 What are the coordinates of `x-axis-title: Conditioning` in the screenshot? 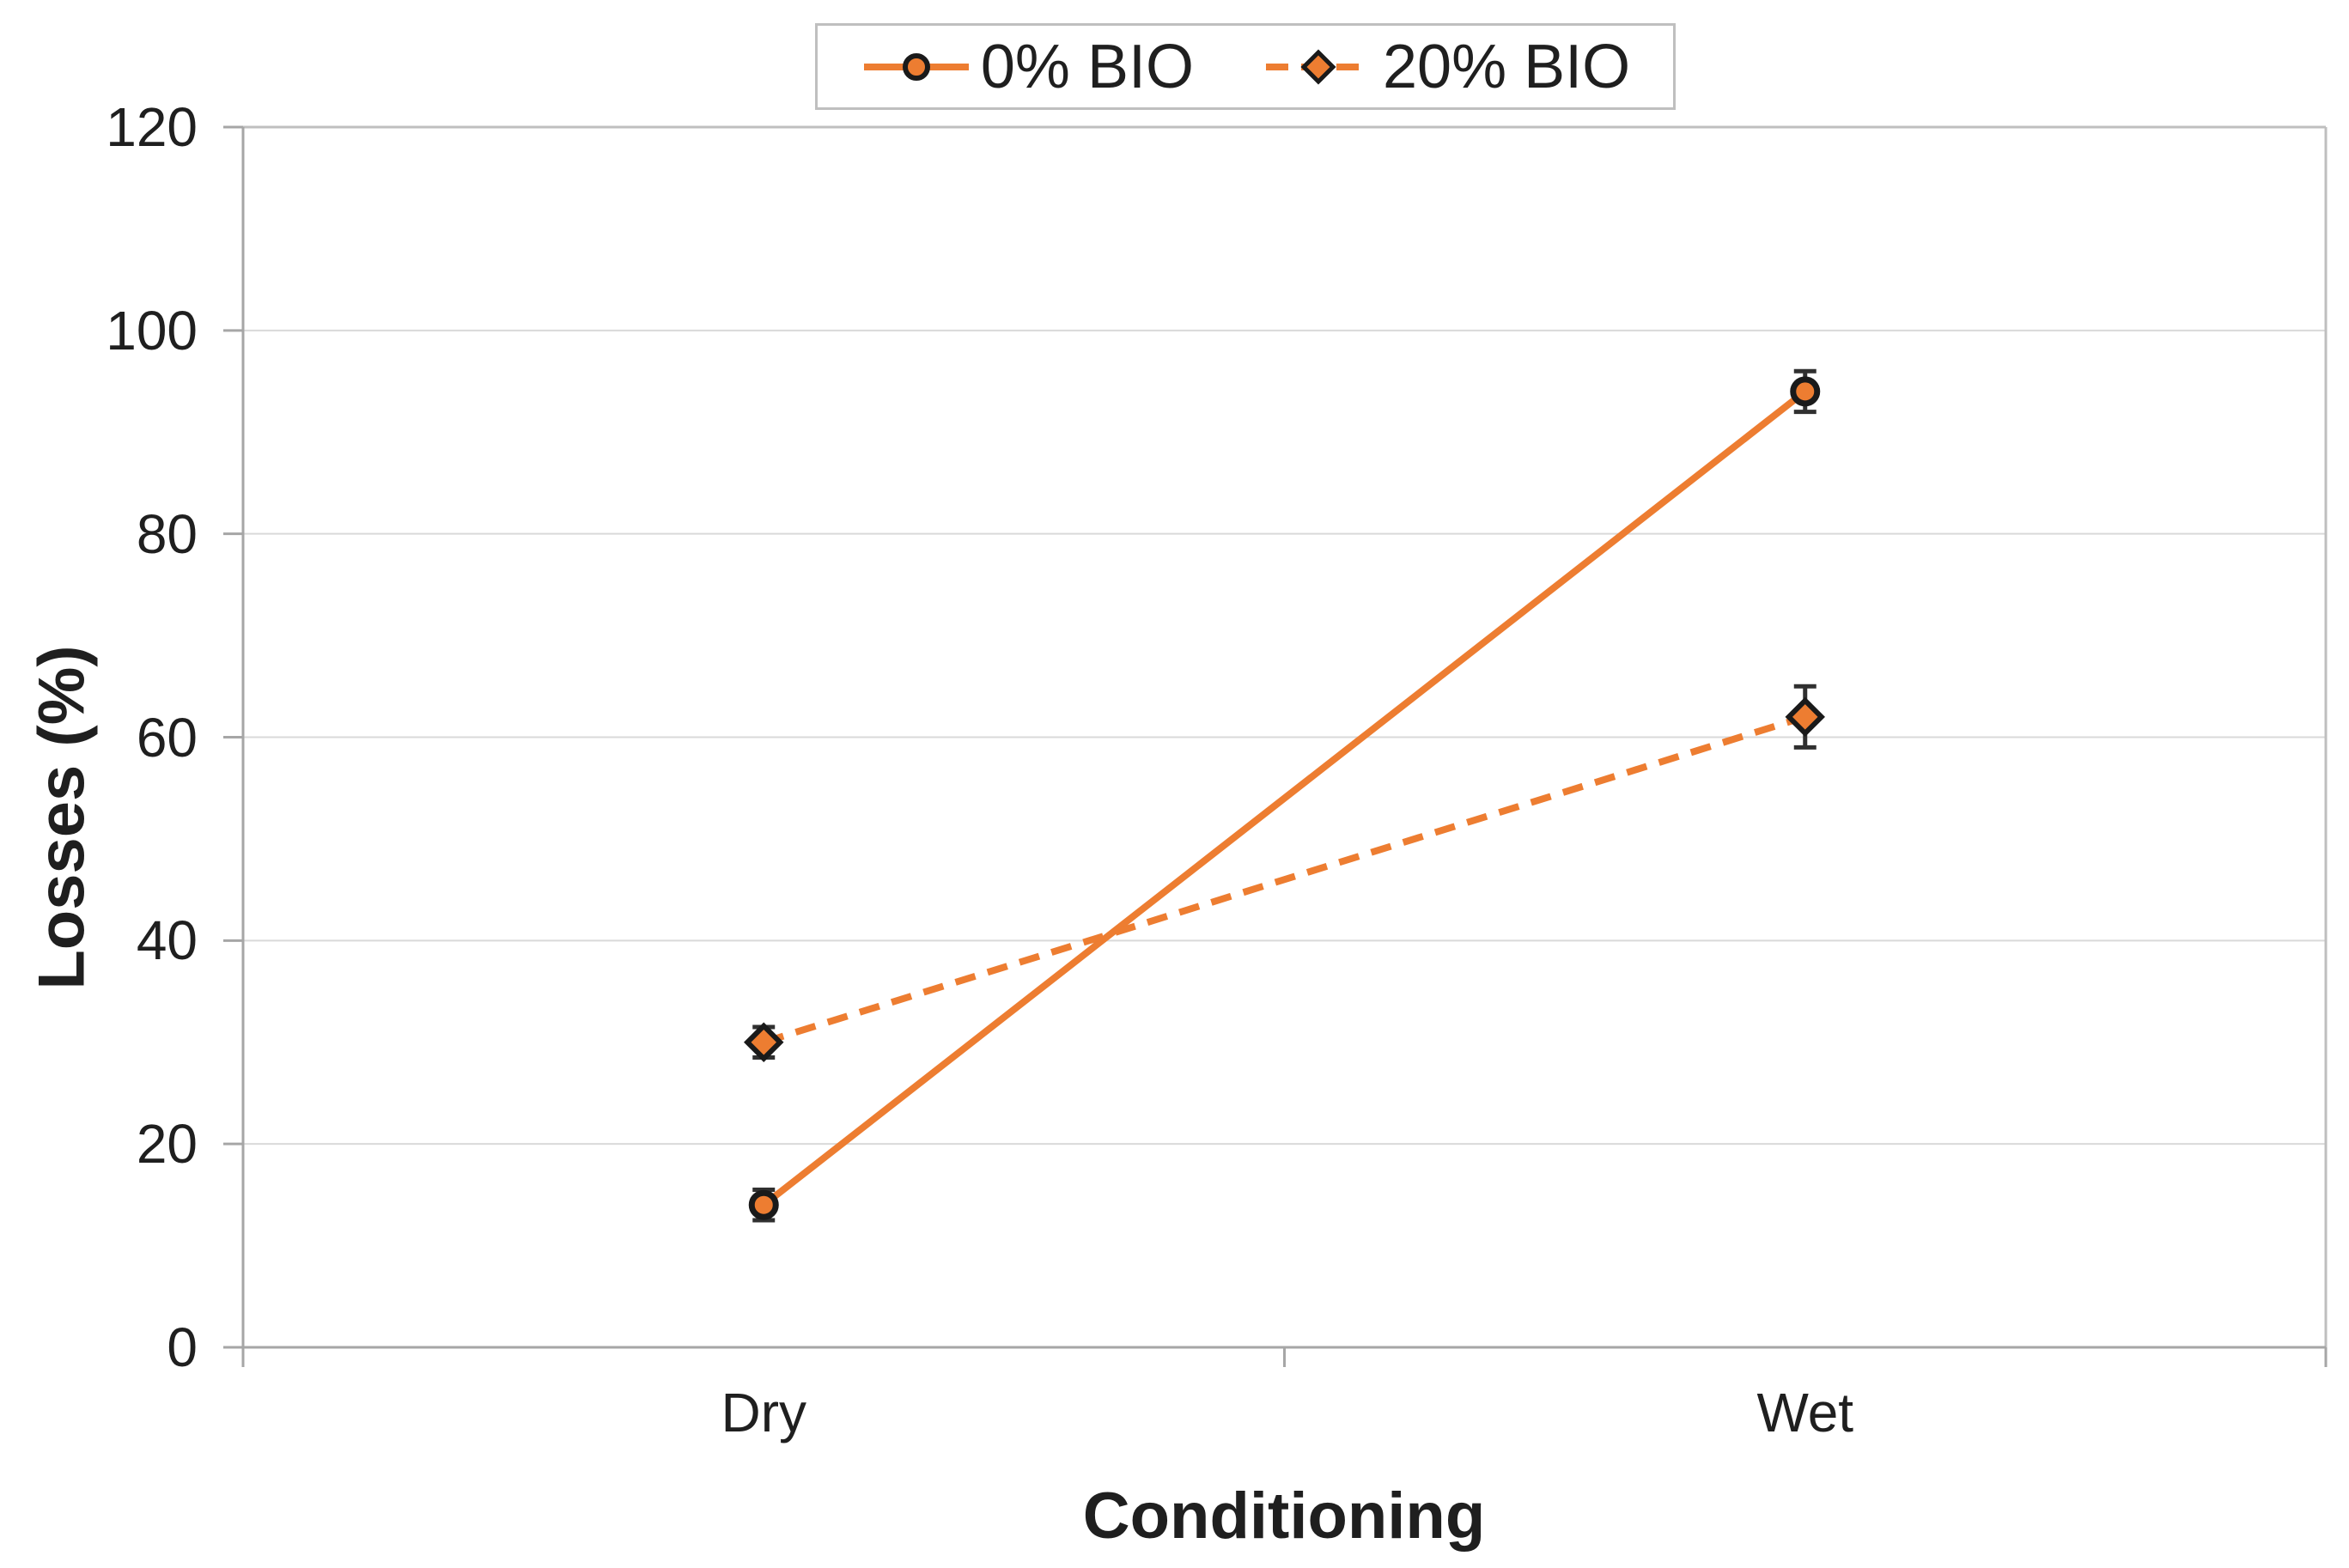 It's located at (1284, 1516).